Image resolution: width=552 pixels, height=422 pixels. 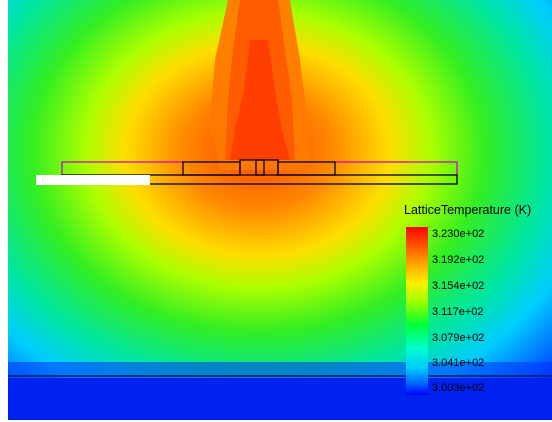 I want to click on legend-tick-label: 3.230e+02, so click(x=458, y=234).